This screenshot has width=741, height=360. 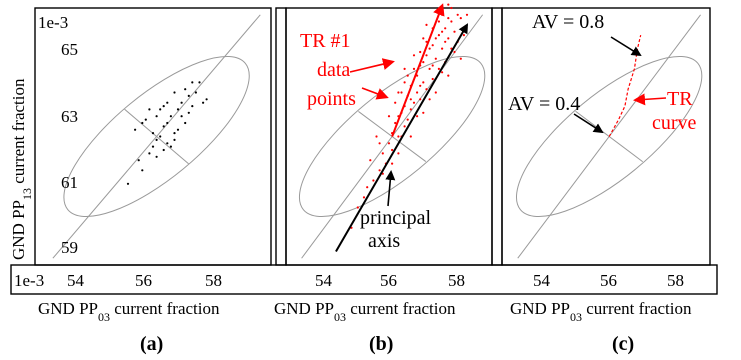 I want to click on tr-curve-label-line2: curve, so click(x=674, y=123).